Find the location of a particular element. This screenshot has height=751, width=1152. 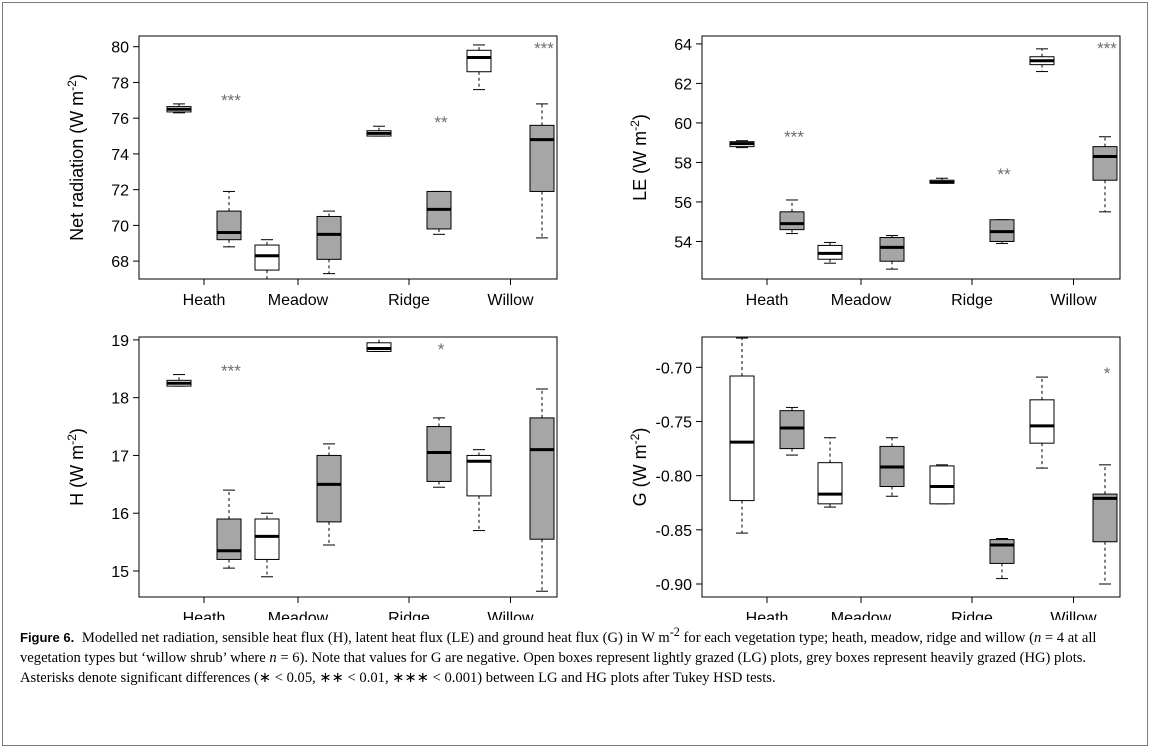

y-tick-label: 16 is located at coordinates (120, 514).